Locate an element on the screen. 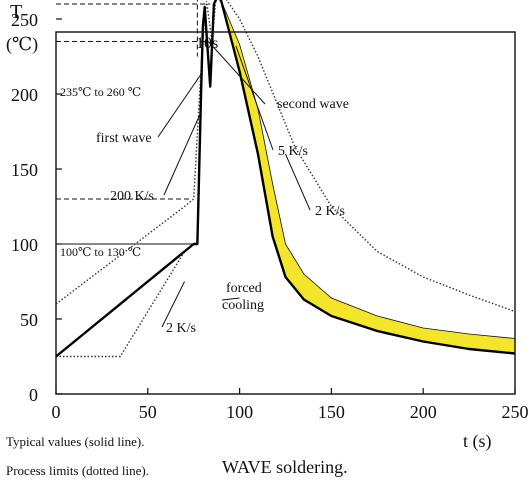 This screenshot has width=531, height=490. x-tick-label: 200 is located at coordinates (423, 412).